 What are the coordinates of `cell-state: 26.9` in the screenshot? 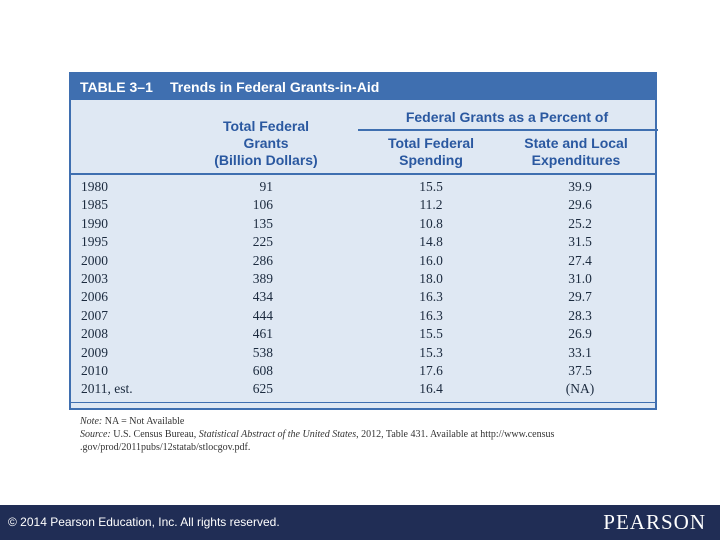 It's located at (580, 334).